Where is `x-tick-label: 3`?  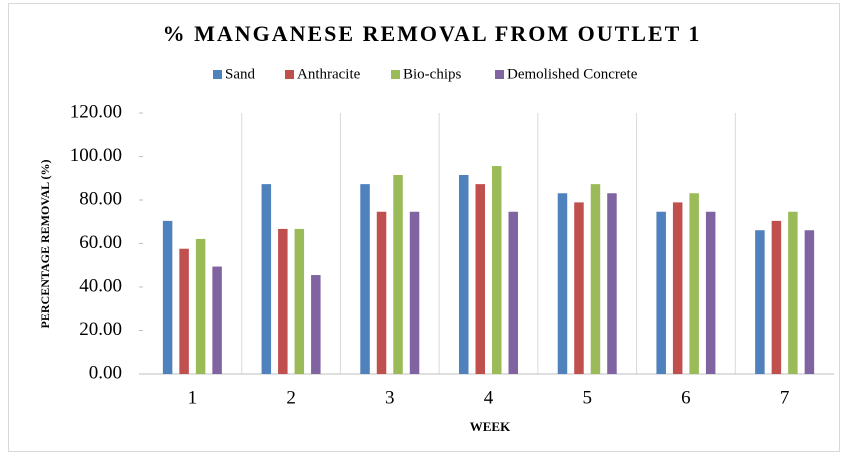
x-tick-label: 3 is located at coordinates (390, 397).